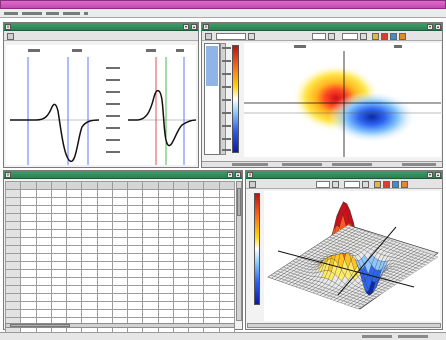 The image size is (446, 340). What do you see at coordinates (319, 36) in the screenshot?
I see `map-range-field` at bounding box center [319, 36].